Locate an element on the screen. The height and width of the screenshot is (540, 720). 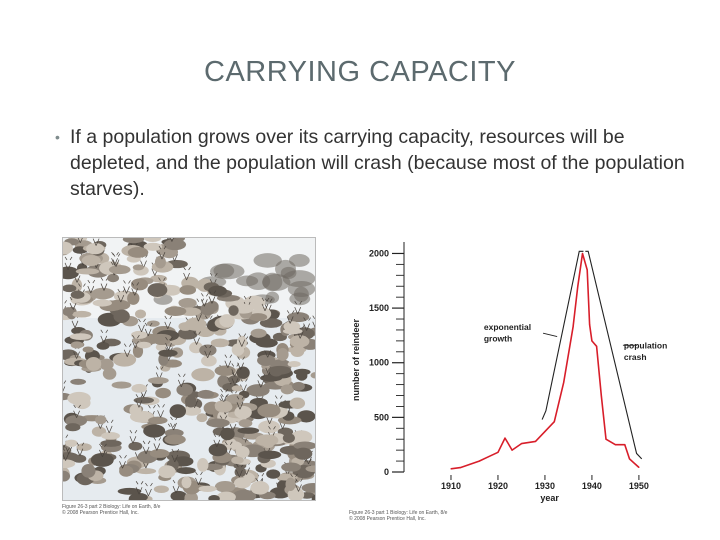
x-tick-label: 1920 is located at coordinates (498, 486).